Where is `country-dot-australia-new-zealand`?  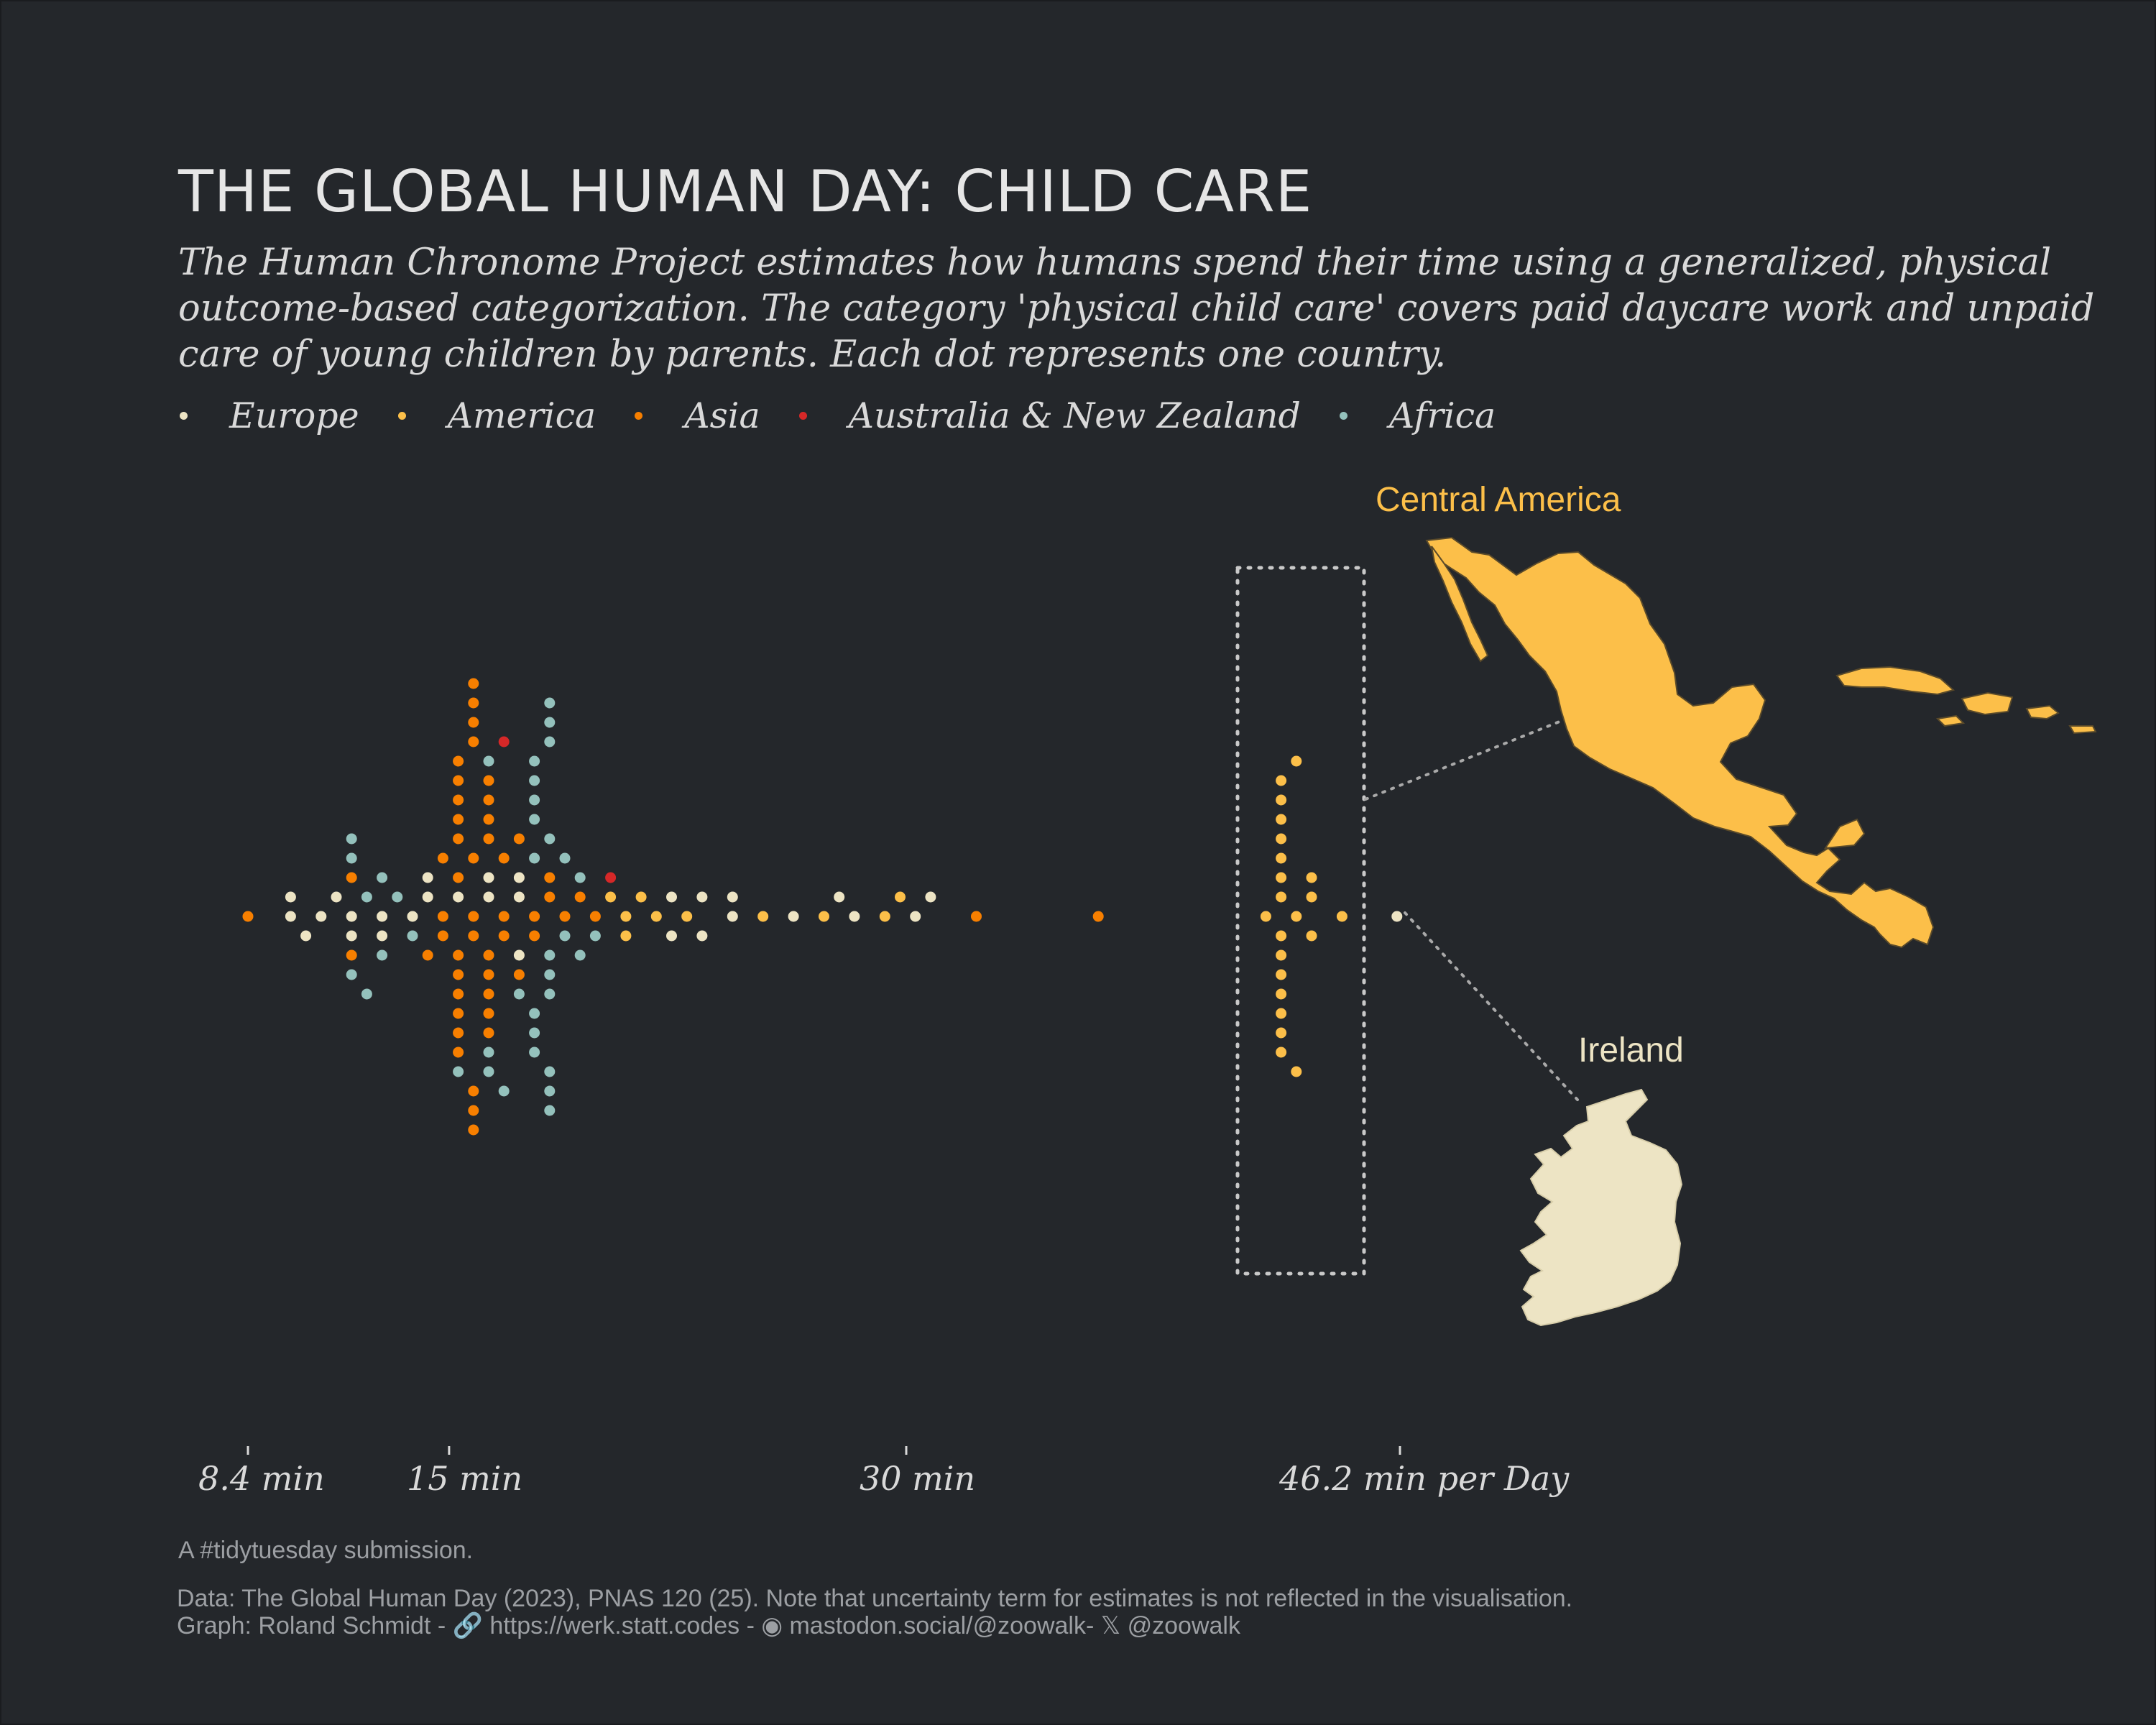 country-dot-australia-new-zealand is located at coordinates (504, 742).